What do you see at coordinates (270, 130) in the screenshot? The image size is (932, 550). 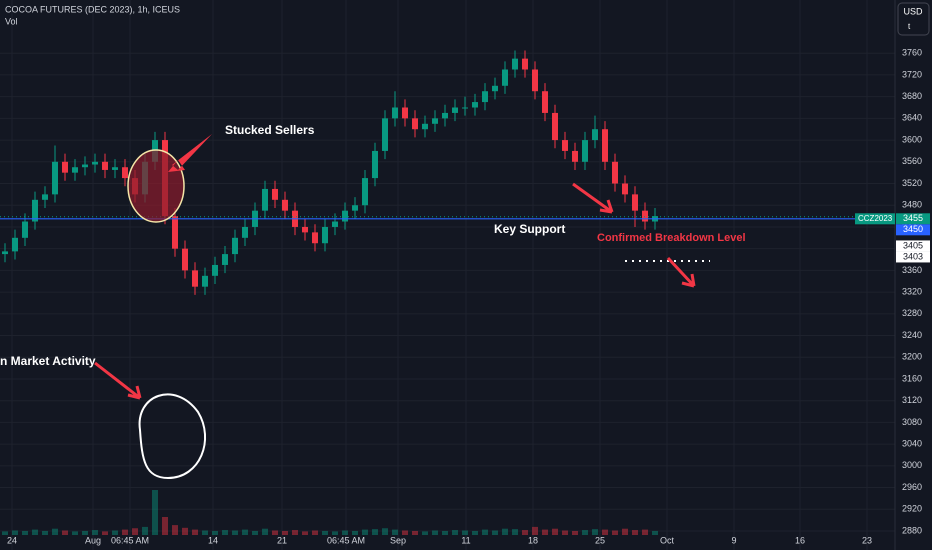 I see `annotation: Stucked Sellers` at bounding box center [270, 130].